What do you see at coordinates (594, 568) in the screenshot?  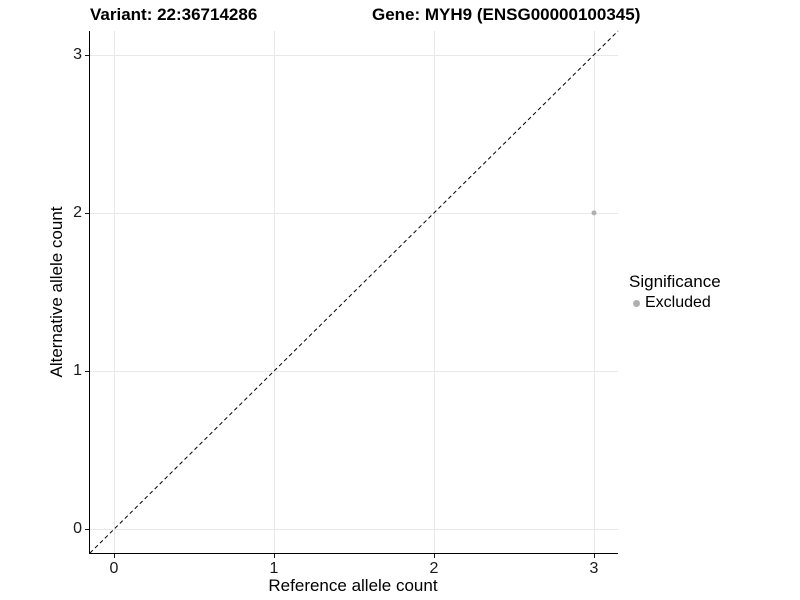 I see `x-tick-label: 3` at bounding box center [594, 568].